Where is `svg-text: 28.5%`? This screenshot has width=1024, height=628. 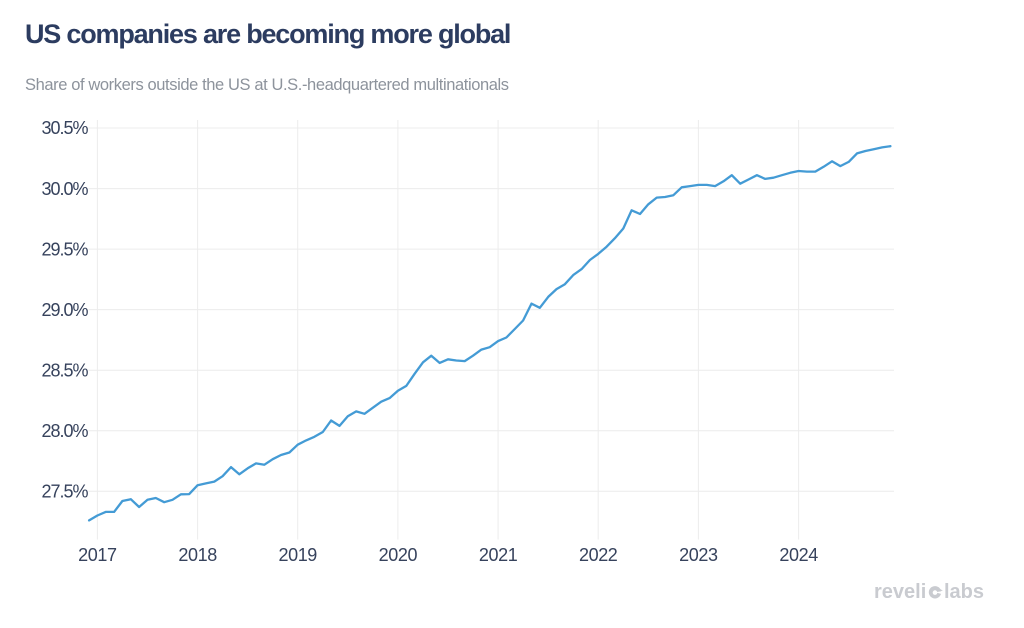 svg-text: 28.5% is located at coordinates (64, 370).